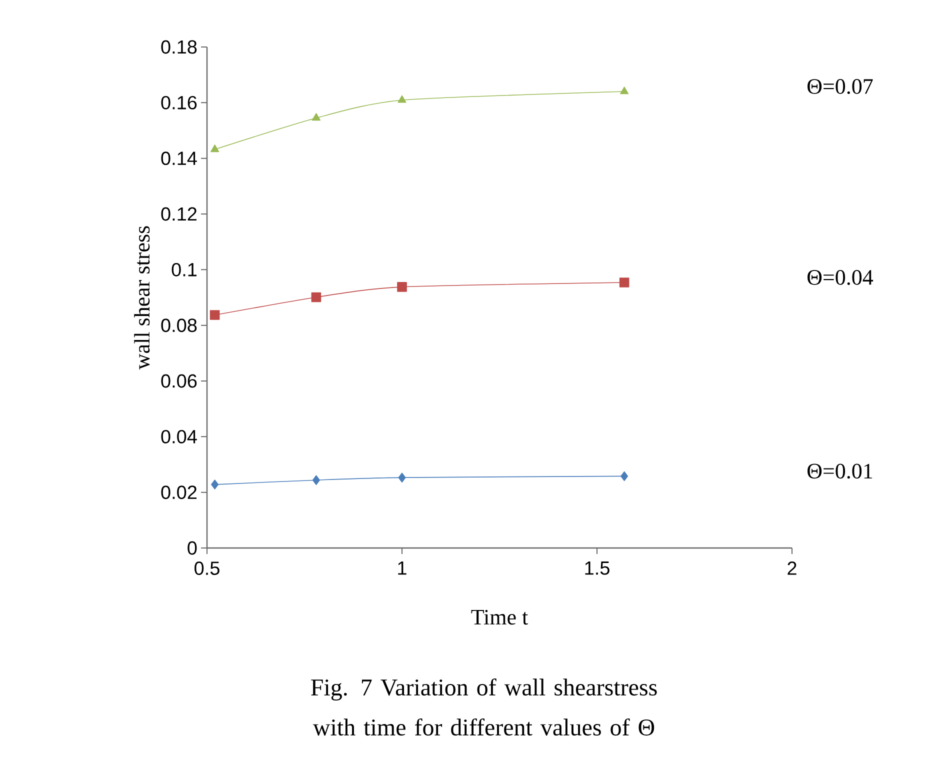 Image resolution: width=928 pixels, height=769 pixels. Describe the element at coordinates (179, 214) in the screenshot. I see `y-tick-label: 0.12` at that location.